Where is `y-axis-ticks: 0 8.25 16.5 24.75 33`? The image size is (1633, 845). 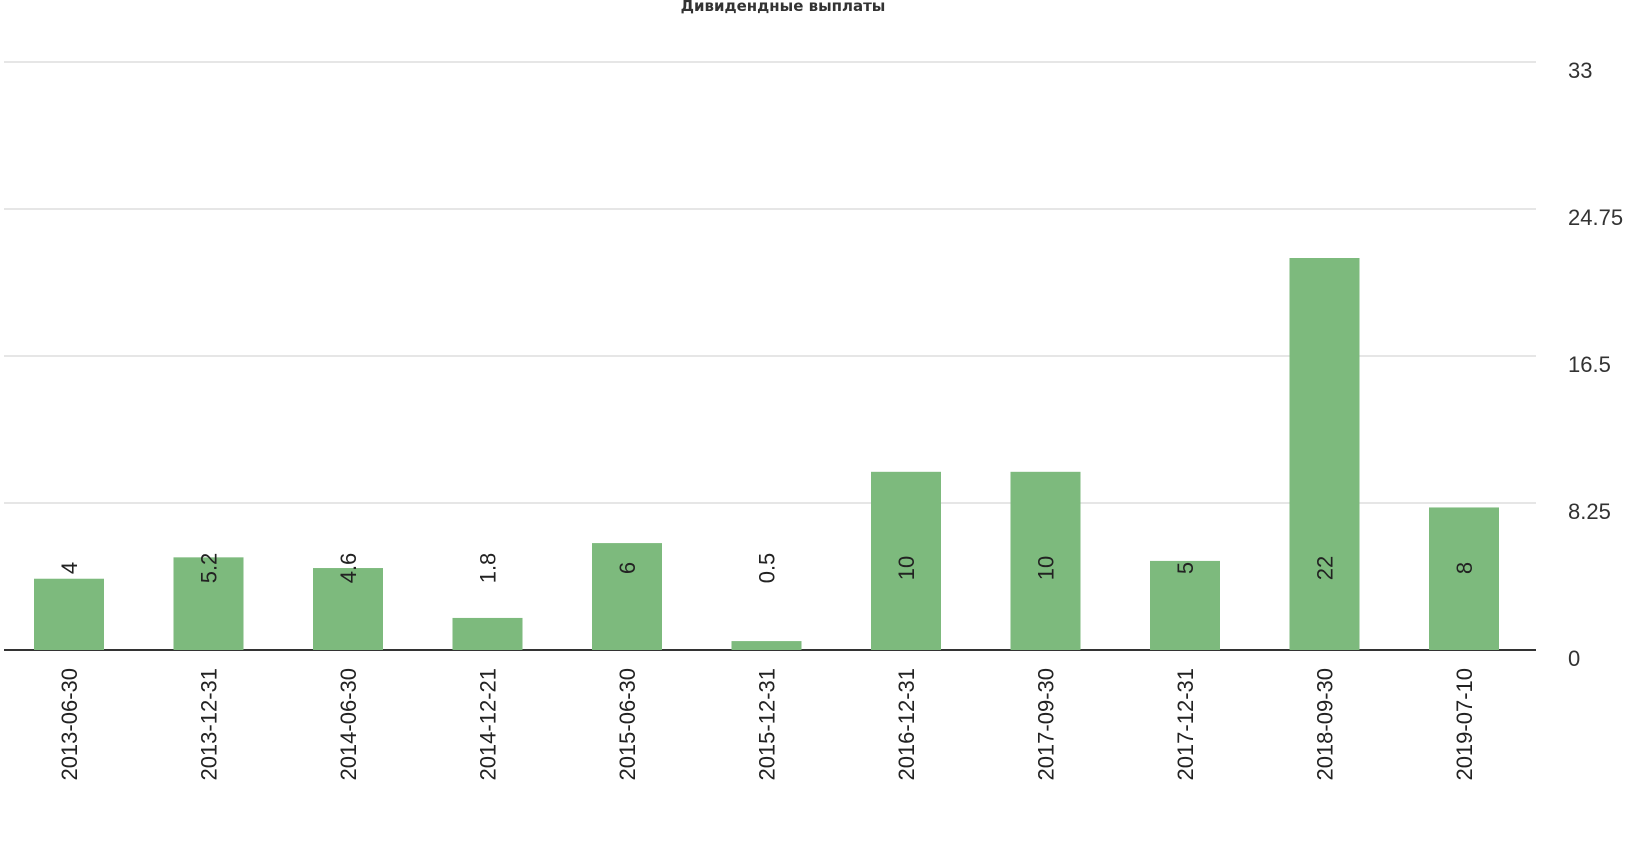 y-axis-ticks: 0 8.25 16.5 24.75 33 is located at coordinates (1595, 364).